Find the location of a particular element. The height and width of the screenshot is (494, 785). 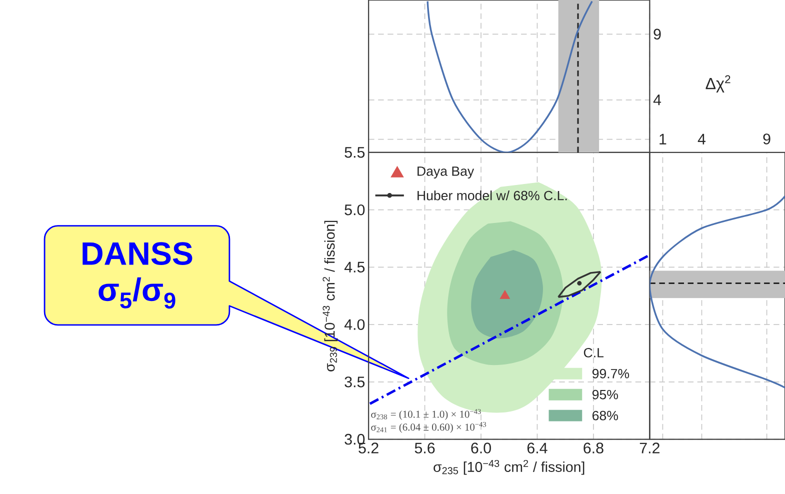

x-tick-label: 6.4 is located at coordinates (537, 448).